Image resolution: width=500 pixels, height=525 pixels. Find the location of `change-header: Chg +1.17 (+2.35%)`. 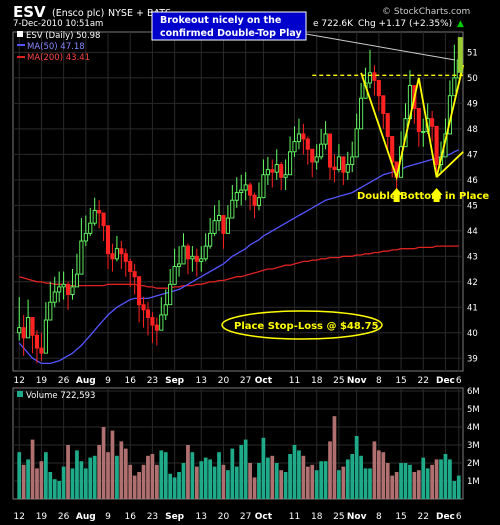

change-header: Chg +1.17 (+2.35%) is located at coordinates (405, 24).